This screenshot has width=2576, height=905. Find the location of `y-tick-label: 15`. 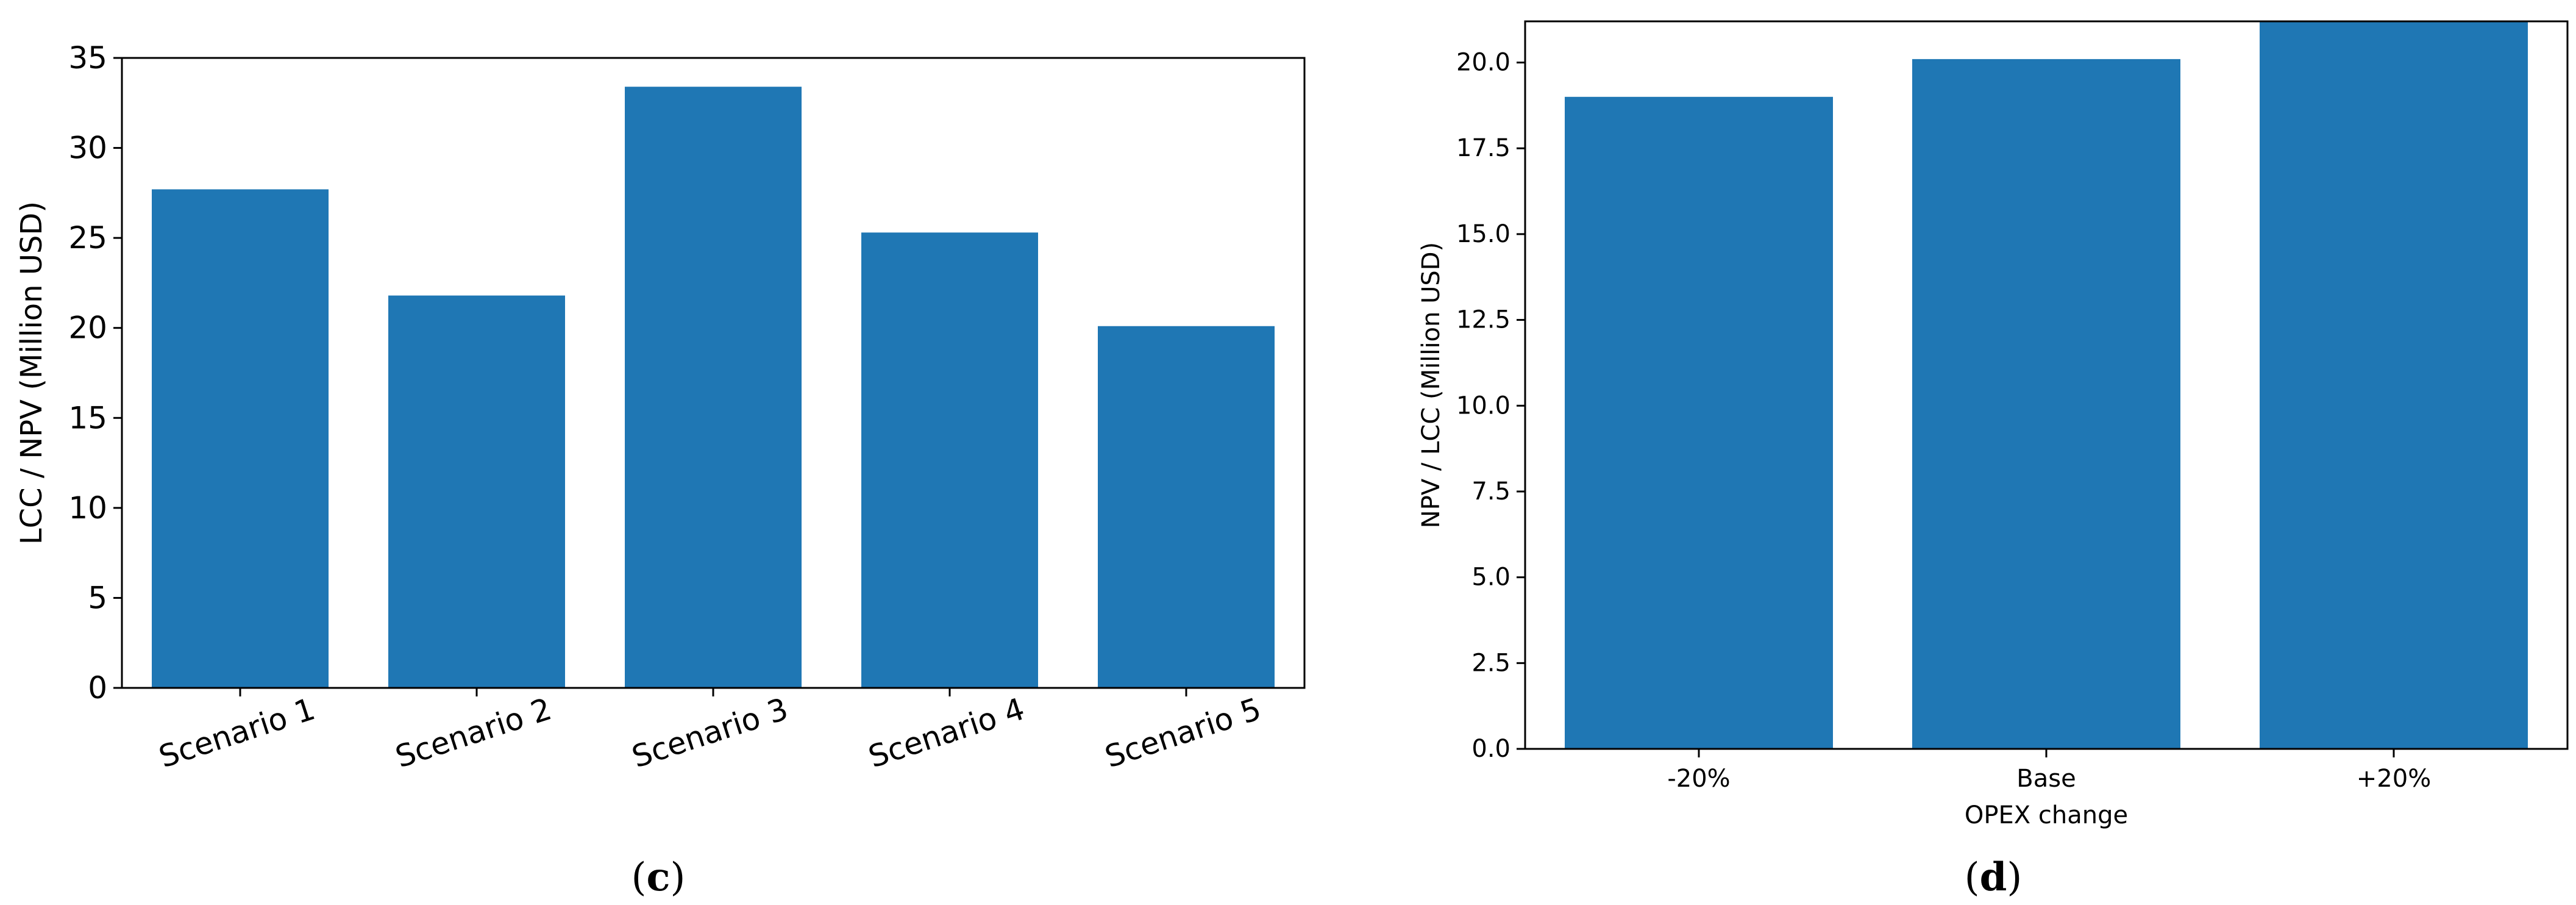

y-tick-label: 15 is located at coordinates (87, 417).